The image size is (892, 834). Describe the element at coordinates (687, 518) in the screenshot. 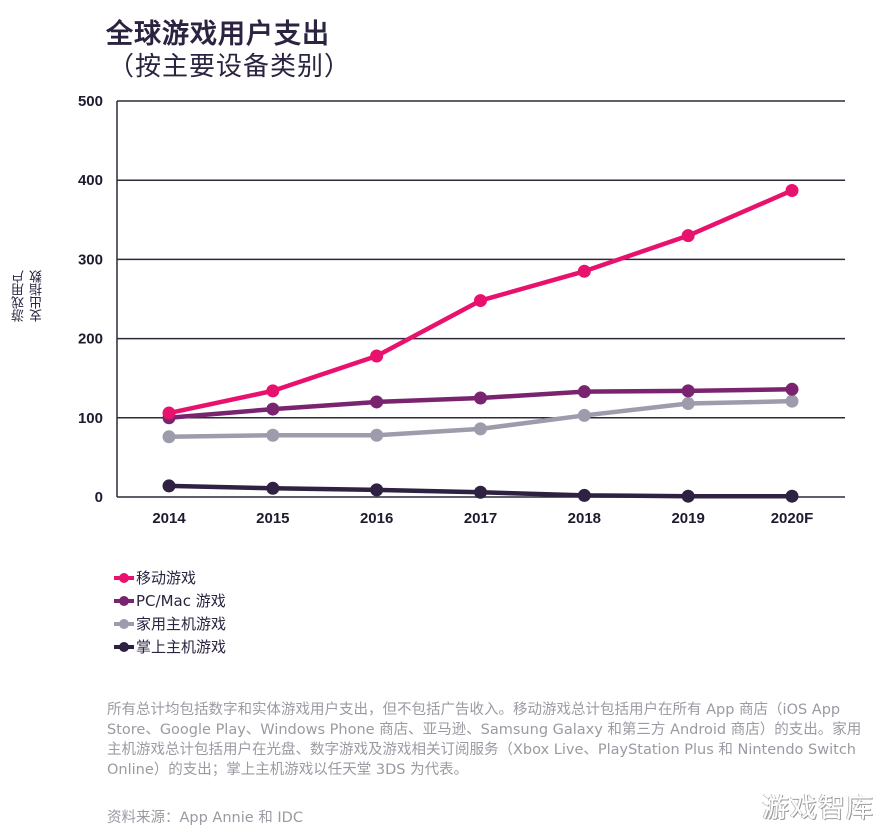

I see `x-tick-label: 2019` at that location.